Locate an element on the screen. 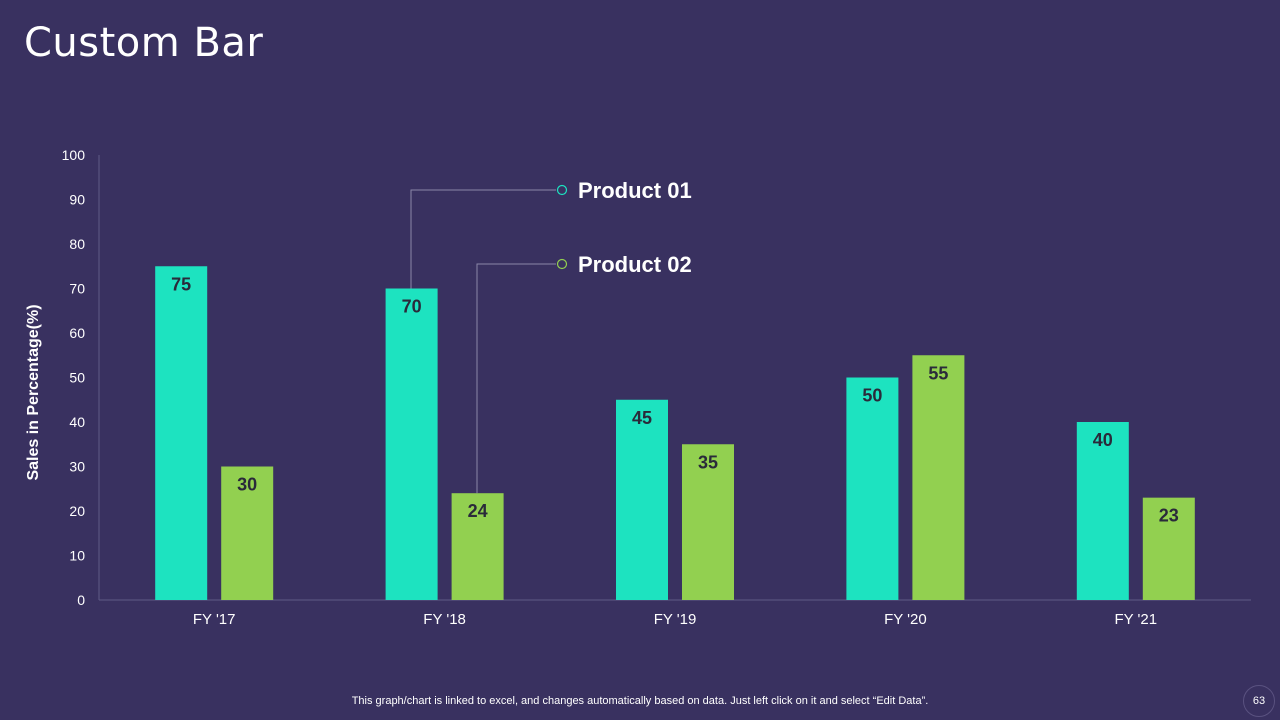 Image resolution: width=1280 pixels, height=720 pixels. bar-value-label: 50 is located at coordinates (872, 396).